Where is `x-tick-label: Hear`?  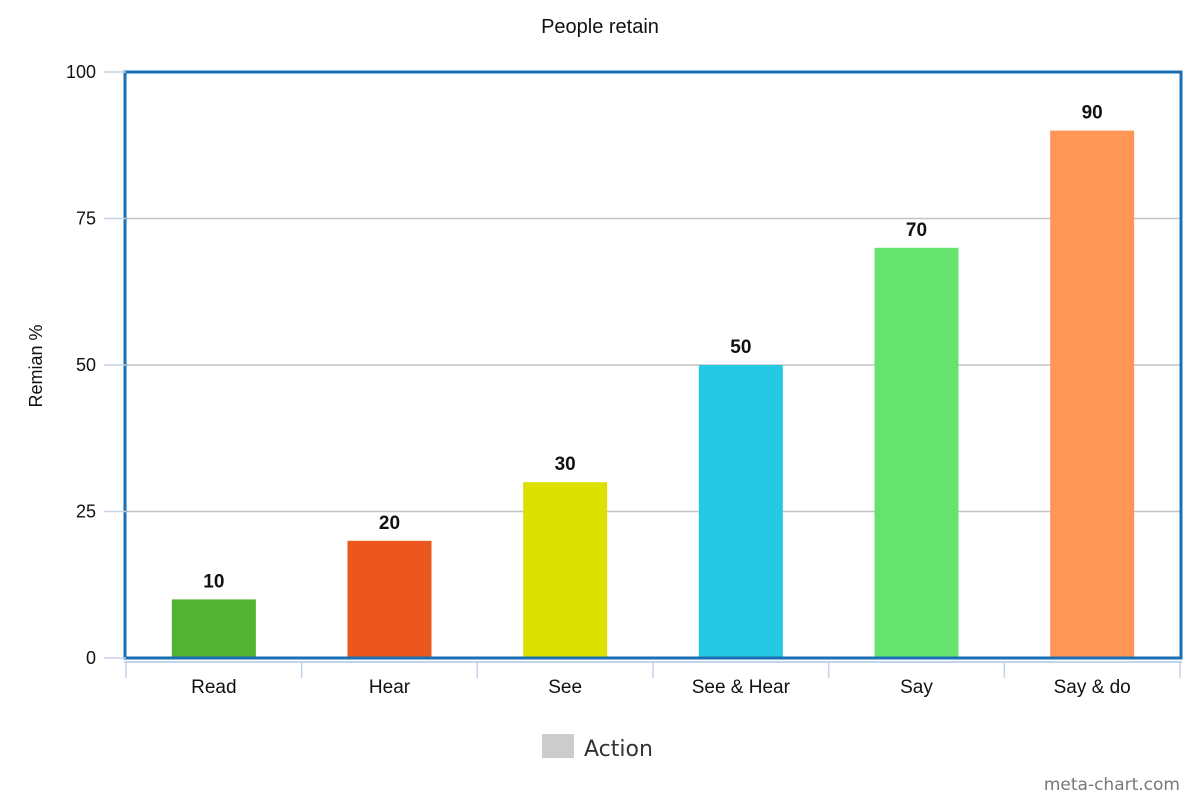
x-tick-label: Hear is located at coordinates (390, 687).